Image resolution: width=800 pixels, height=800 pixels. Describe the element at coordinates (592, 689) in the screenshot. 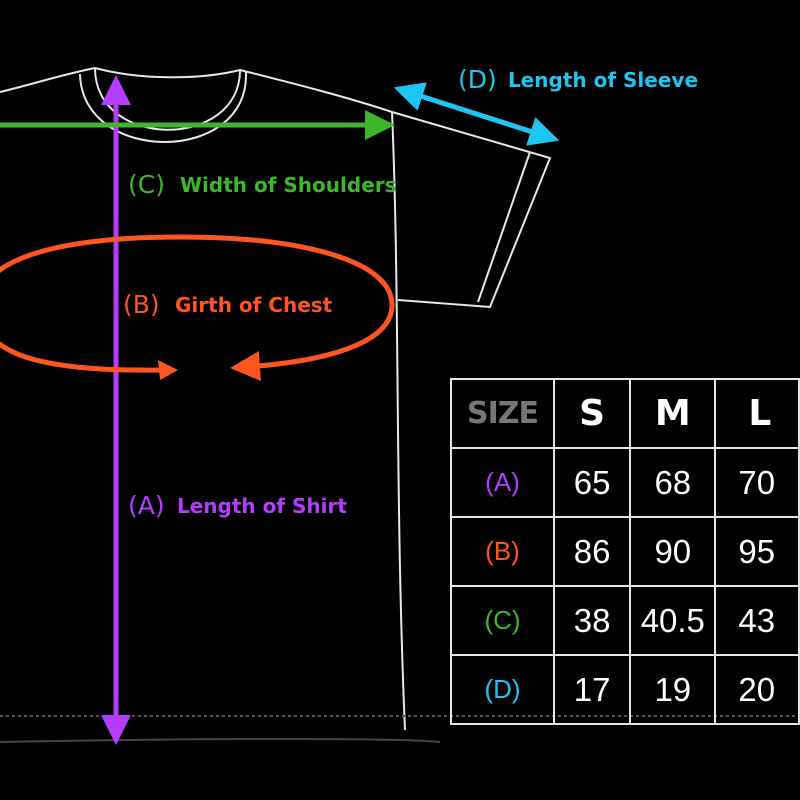

I see `cell: 17` at that location.